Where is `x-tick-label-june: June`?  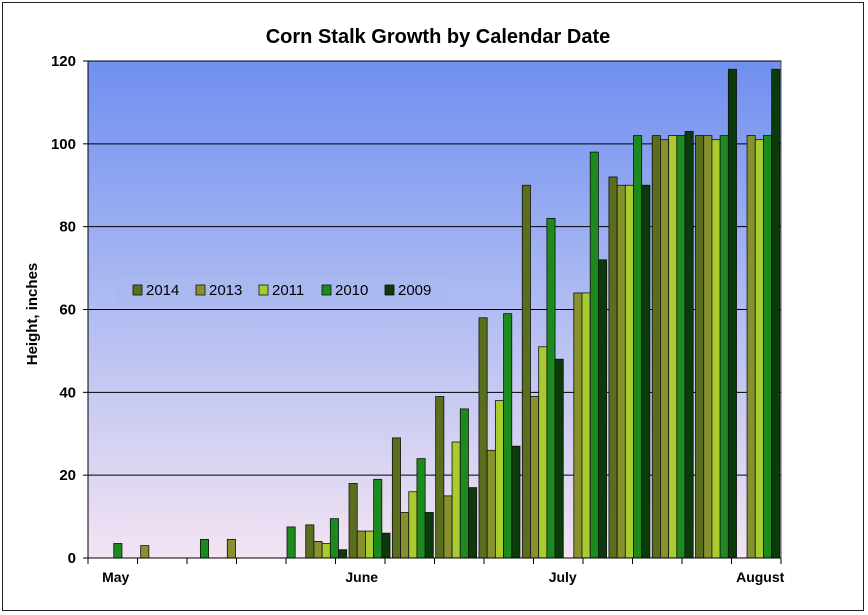
x-tick-label-june: June is located at coordinates (361, 577).